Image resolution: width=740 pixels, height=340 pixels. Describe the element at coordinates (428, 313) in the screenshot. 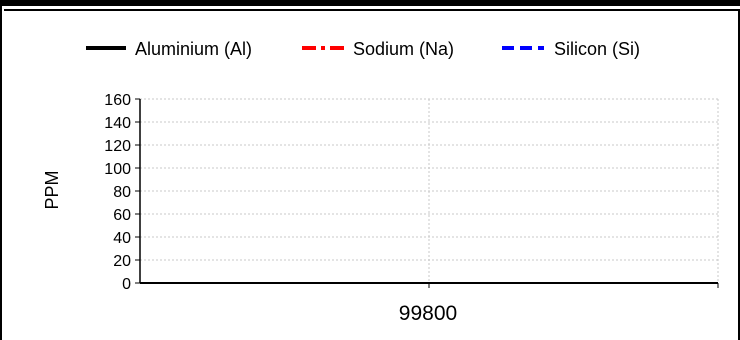

I see `x-axis-label: 99800` at that location.